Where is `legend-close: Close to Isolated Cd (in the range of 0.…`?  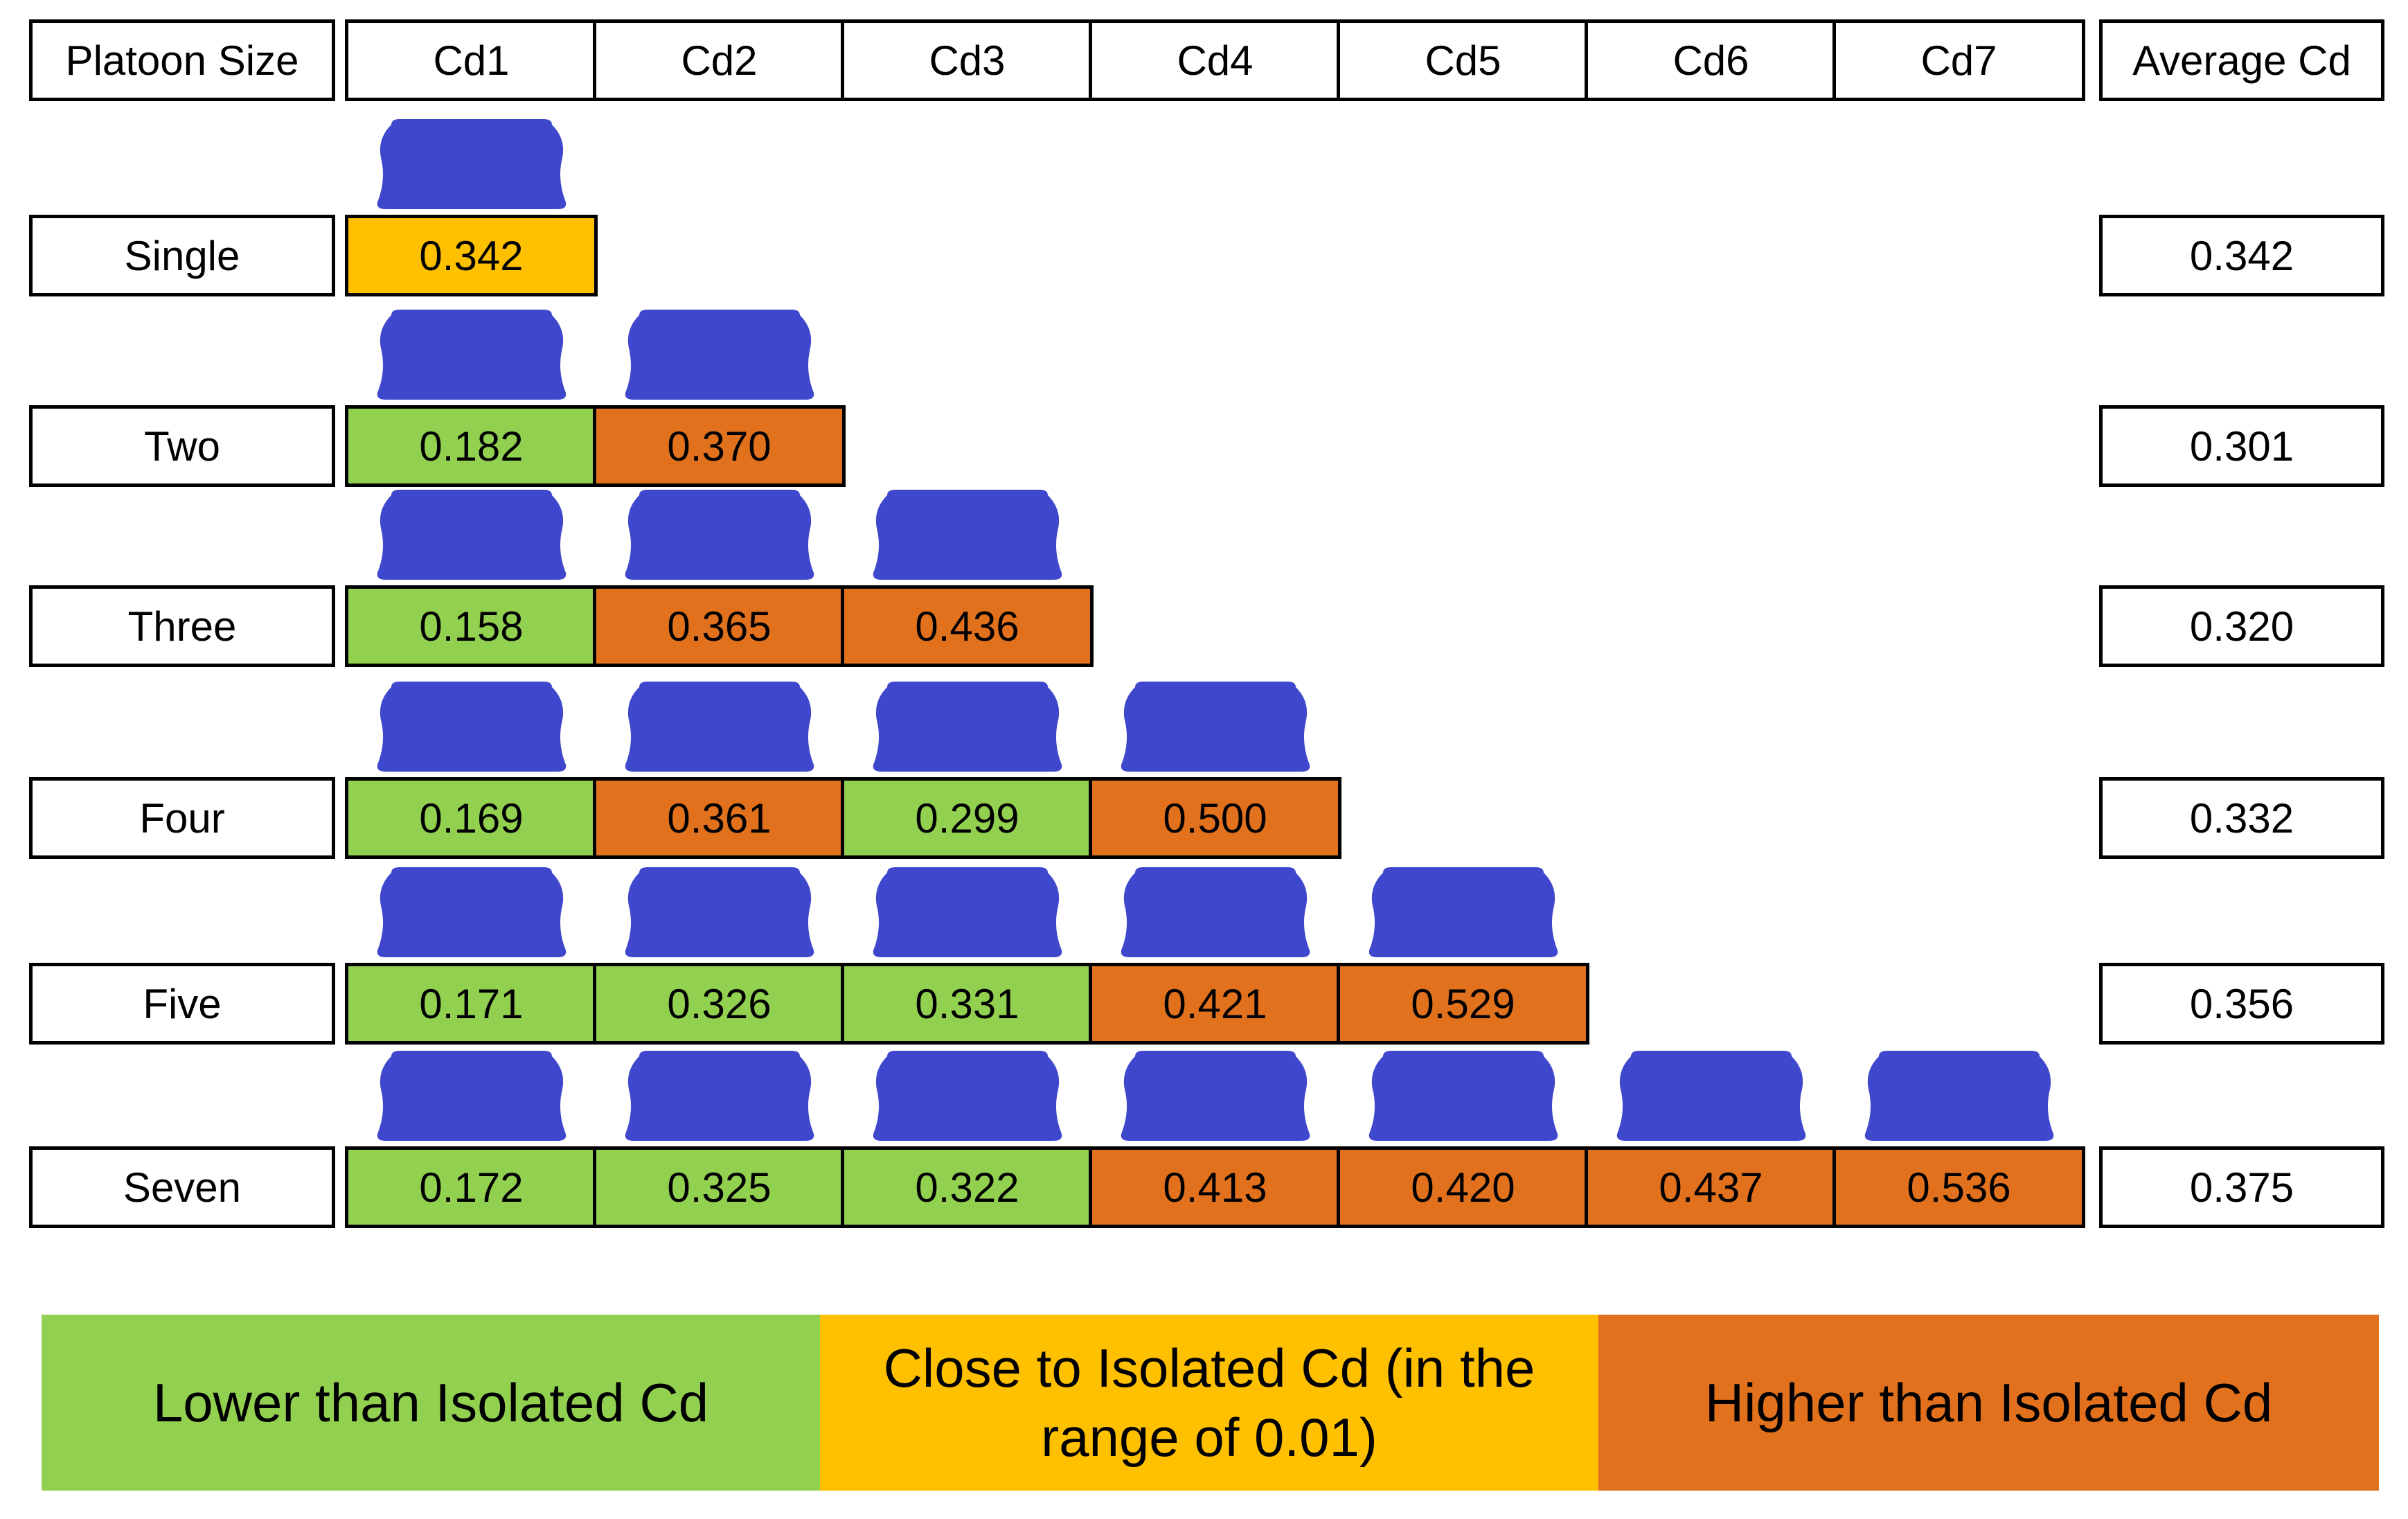 legend-close: Close to Isolated Cd (in the range of 0.… is located at coordinates (1209, 1403).